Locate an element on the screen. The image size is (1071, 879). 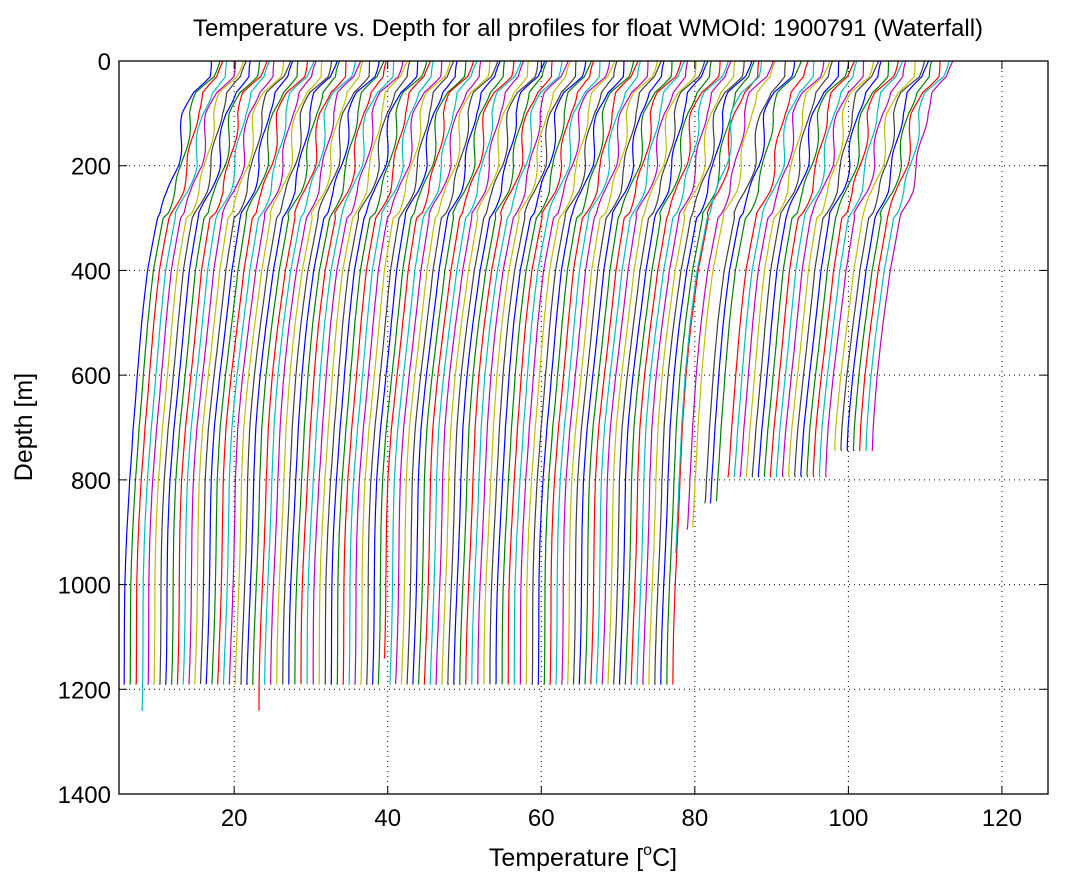
x-tick-label: 100 is located at coordinates (848, 818).